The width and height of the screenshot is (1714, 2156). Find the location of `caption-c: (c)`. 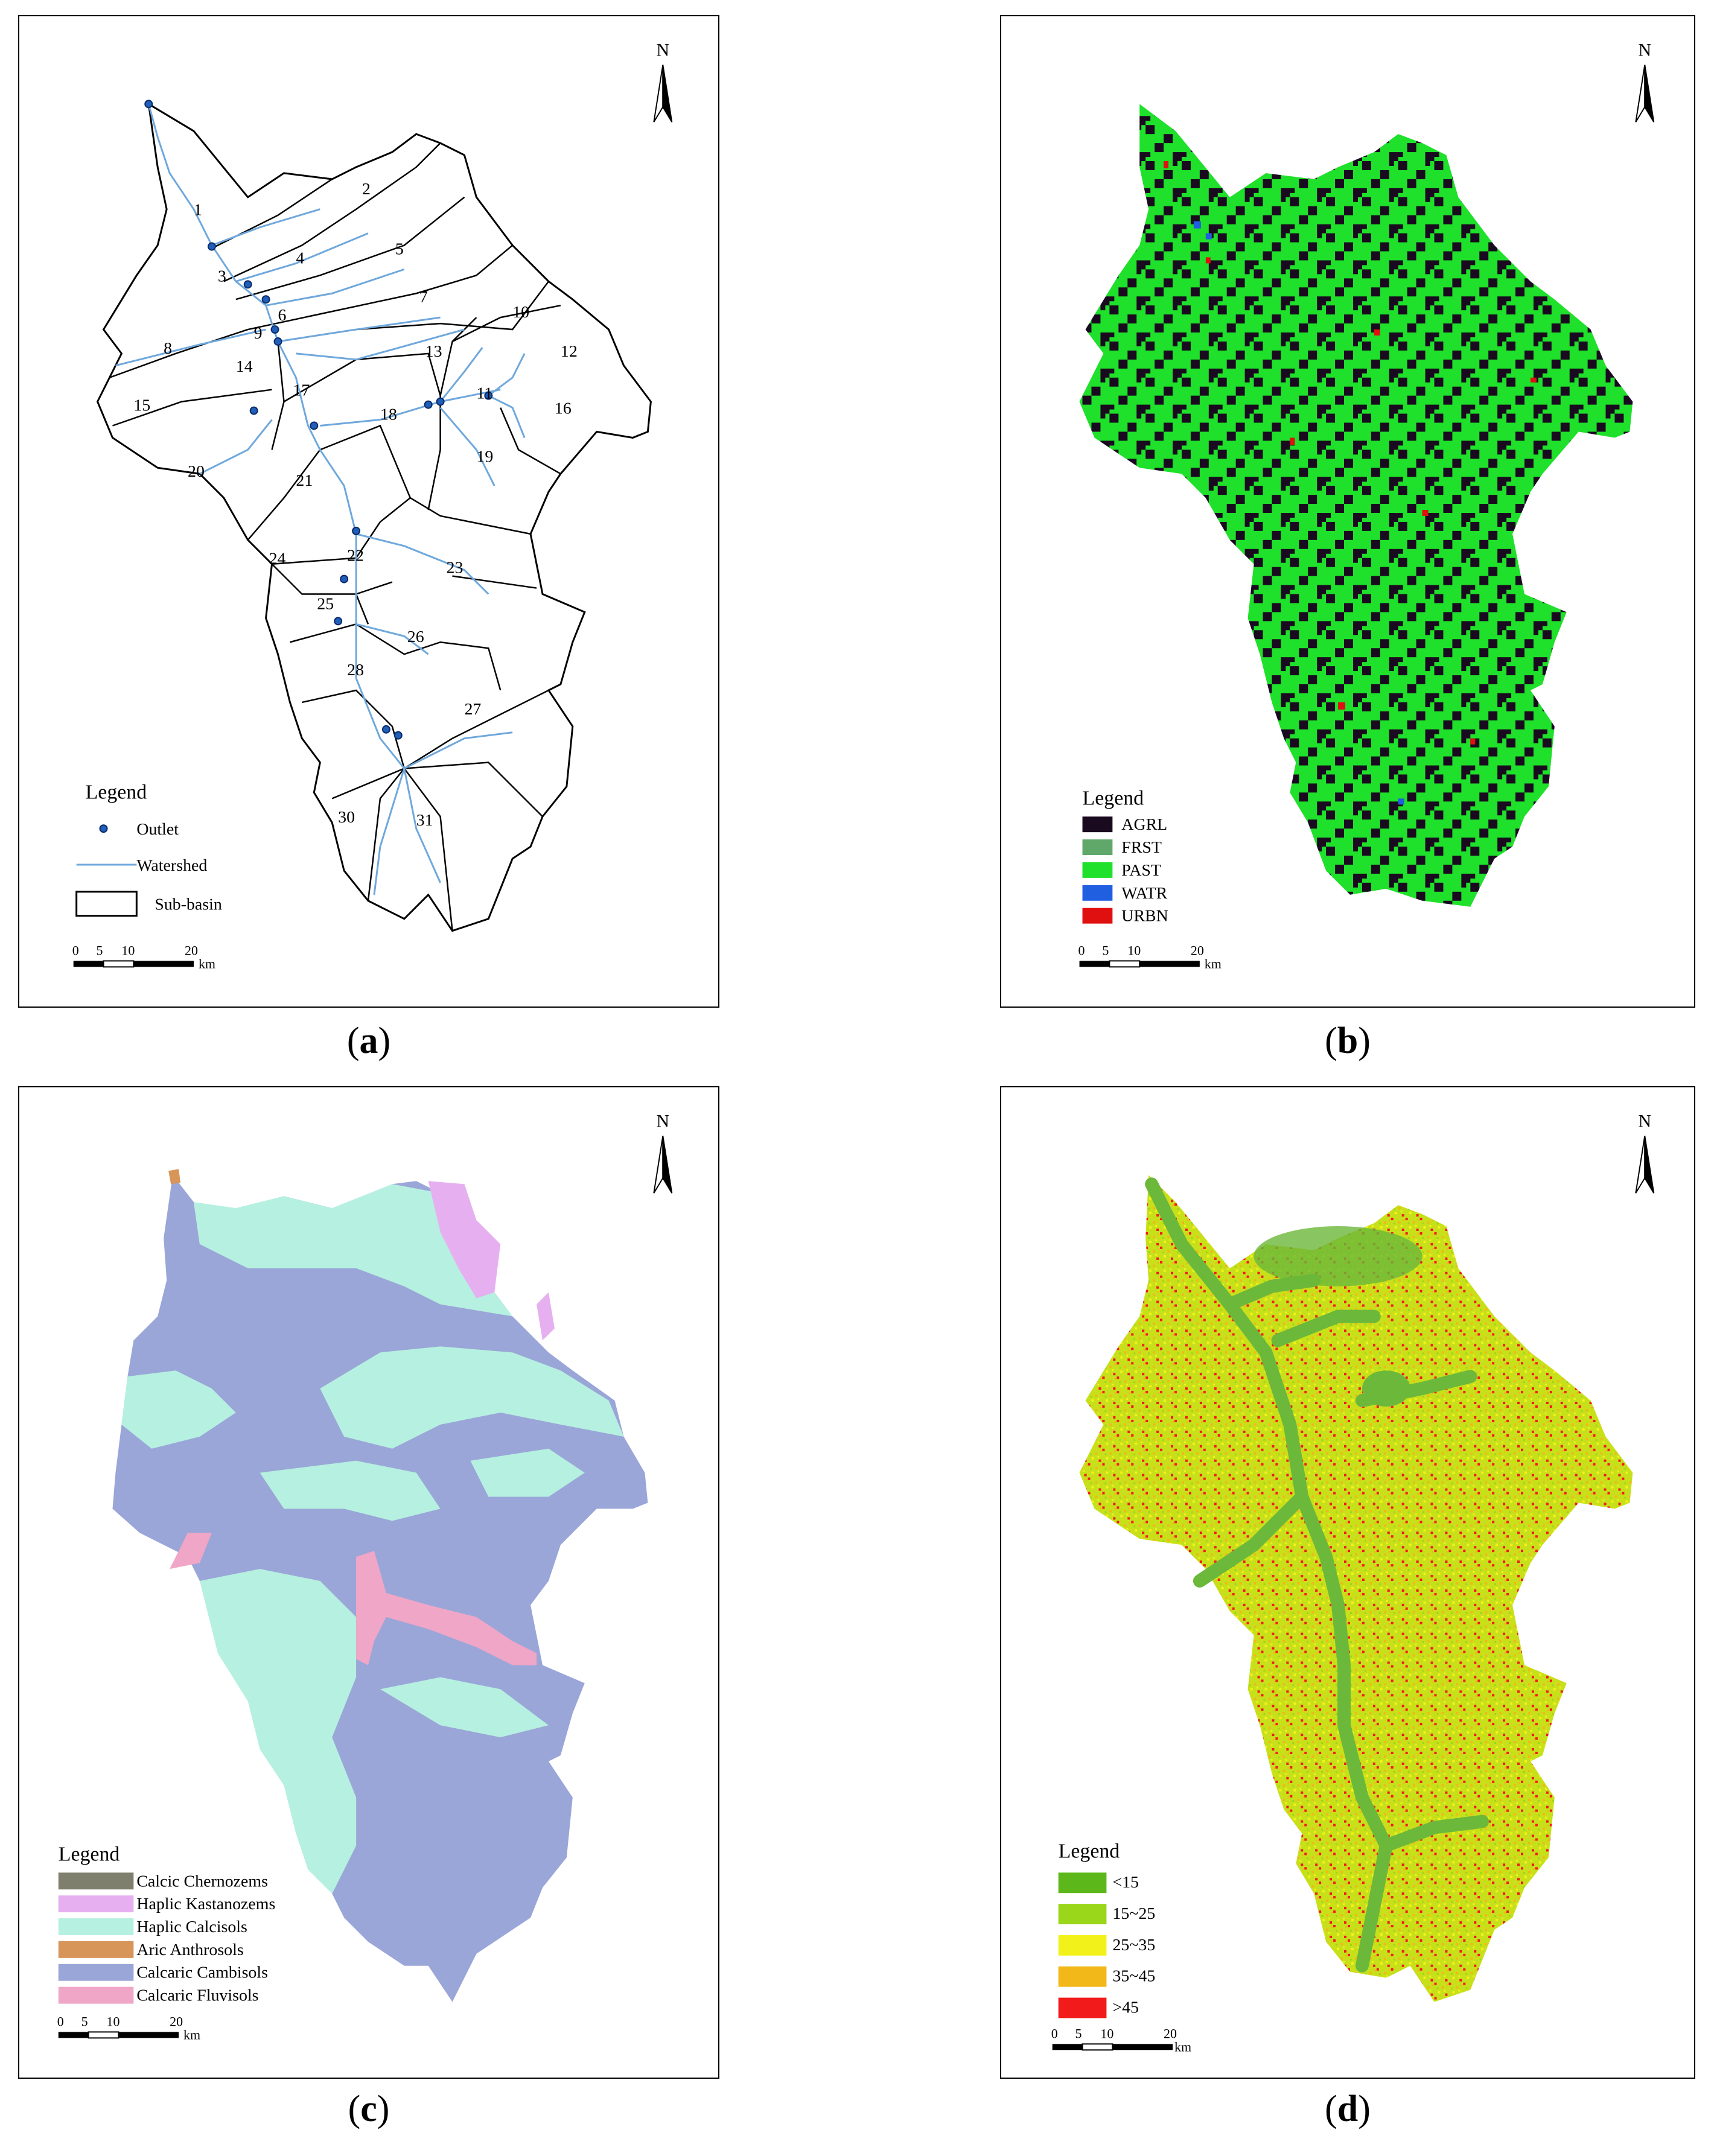

caption-c: (c) is located at coordinates (369, 2108).